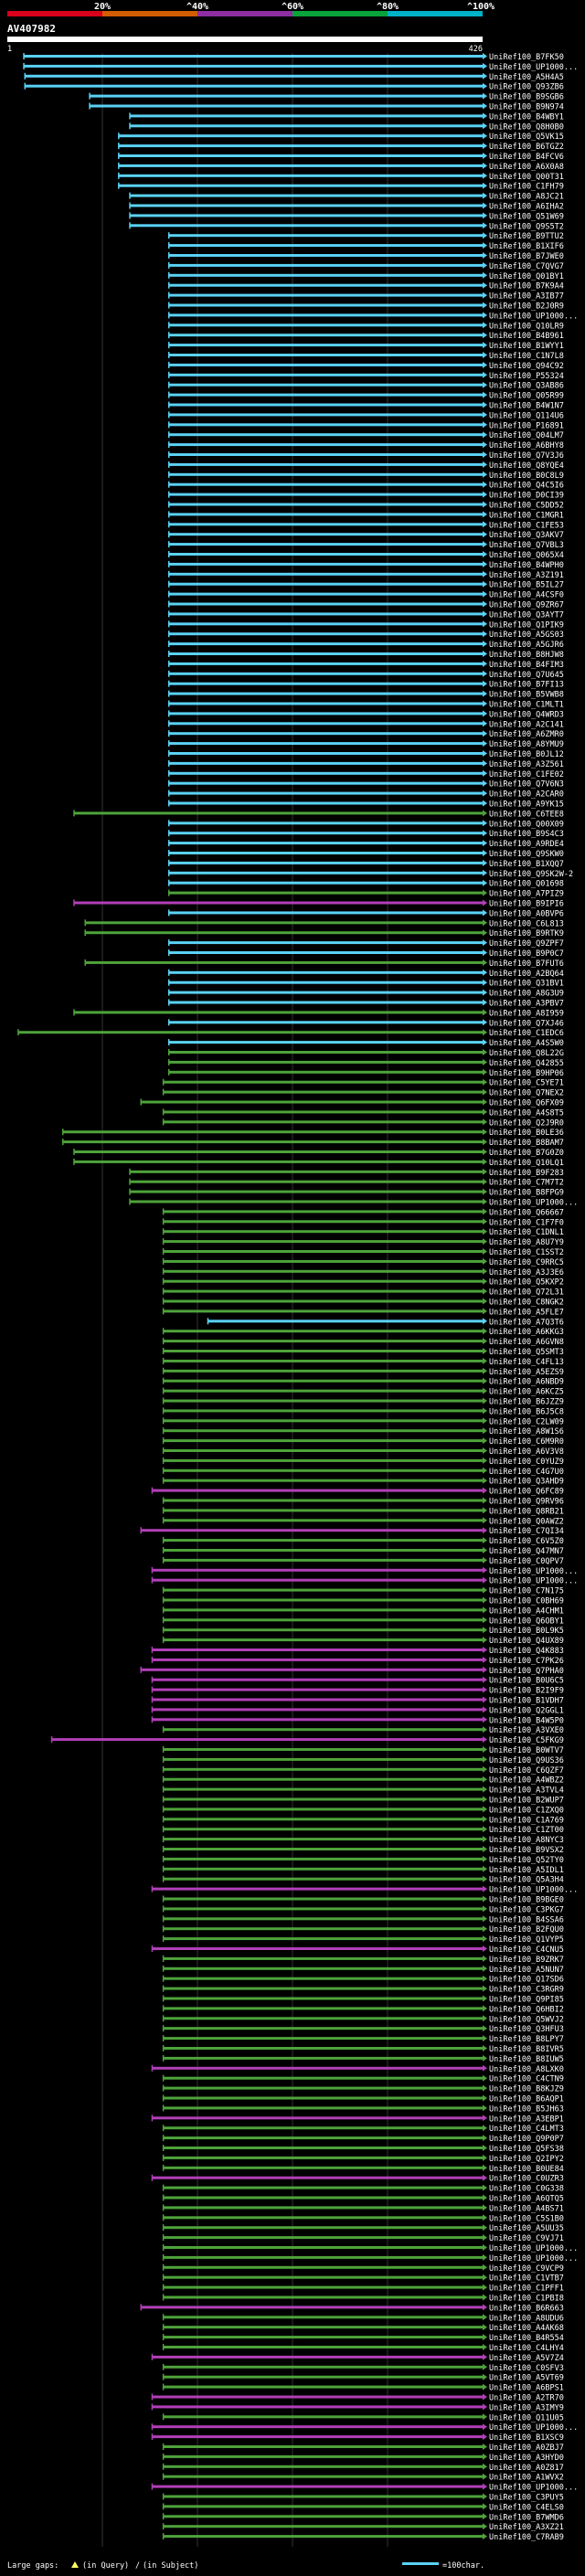 The height and width of the screenshot is (2576, 585). I want to click on hit-label: UniRef100_B5JH63, so click(527, 2109).